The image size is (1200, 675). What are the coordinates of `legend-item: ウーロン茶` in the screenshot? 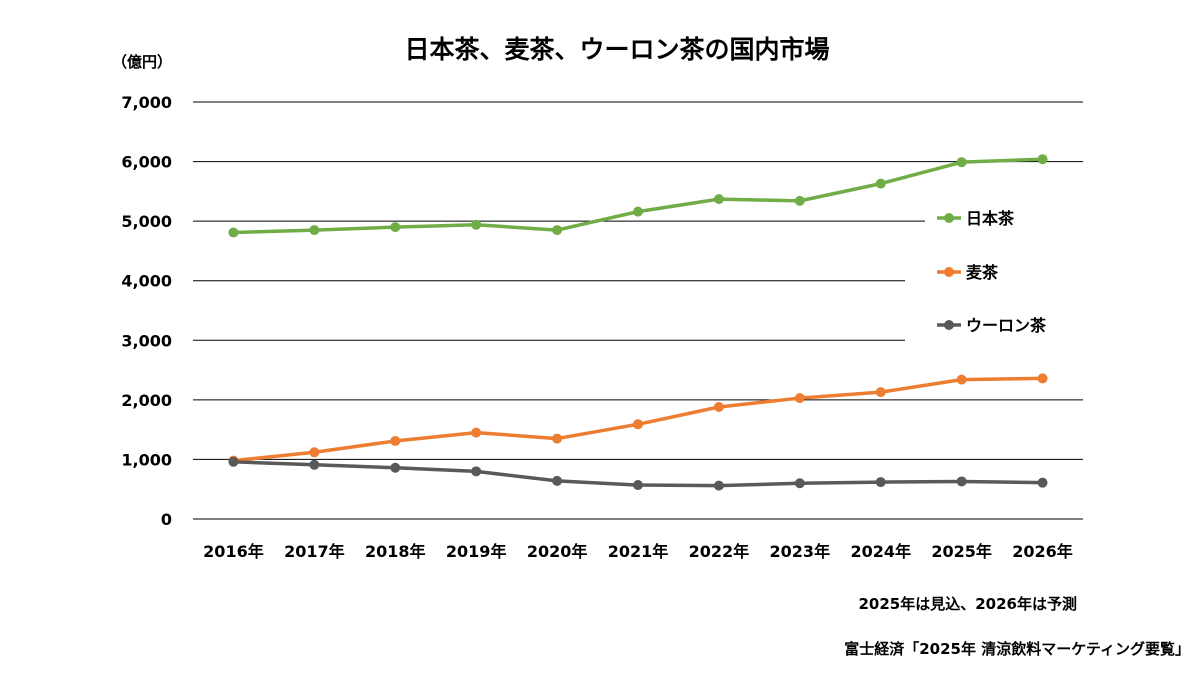 It's located at (992, 325).